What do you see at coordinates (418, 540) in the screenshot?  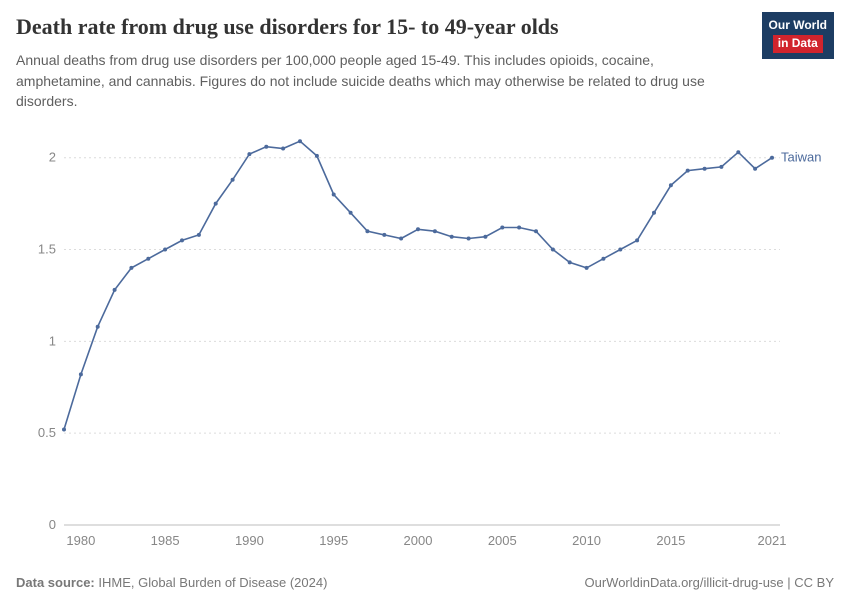 I see `x-axis-tick-label: 2000` at bounding box center [418, 540].